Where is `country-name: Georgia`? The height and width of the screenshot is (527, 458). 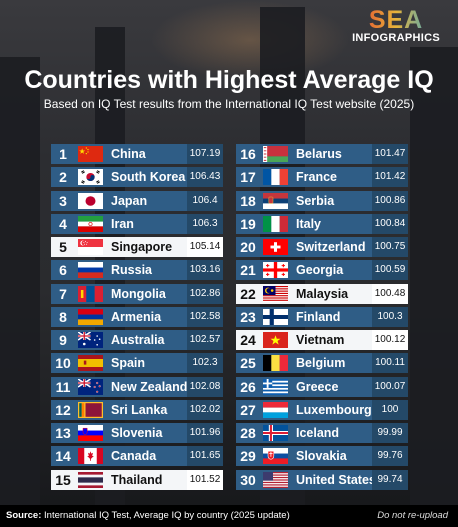 country-name: Georgia is located at coordinates (320, 270).